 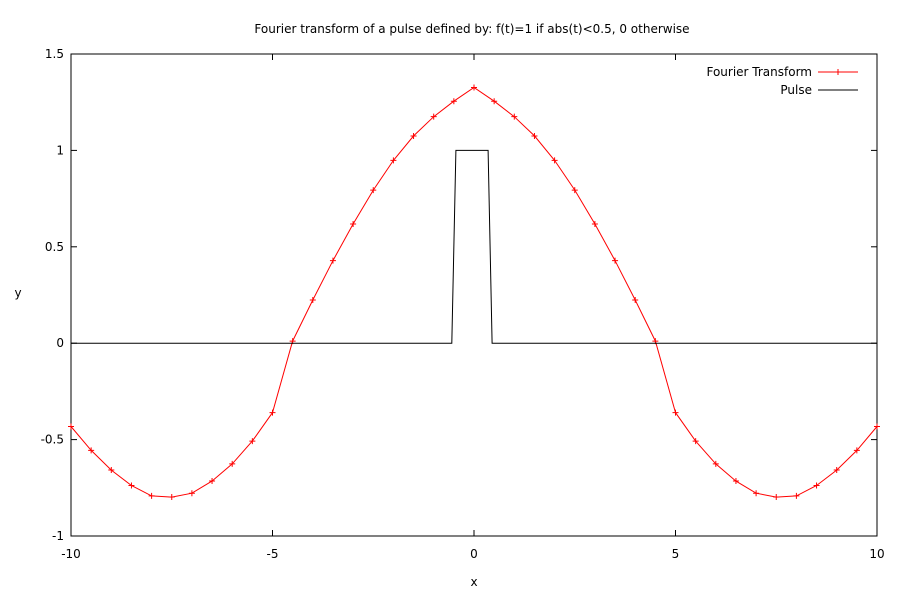 What do you see at coordinates (796, 90) in the screenshot?
I see `legend-label: Pulse` at bounding box center [796, 90].